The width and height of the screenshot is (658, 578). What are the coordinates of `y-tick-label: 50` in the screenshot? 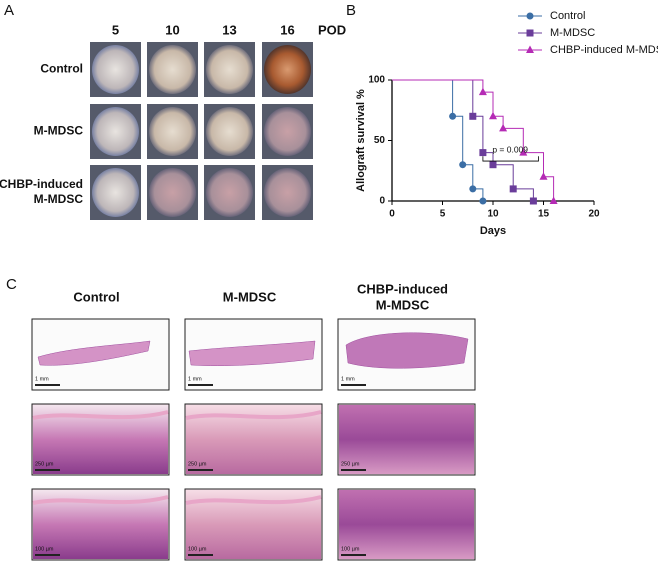 It's located at (380, 140).